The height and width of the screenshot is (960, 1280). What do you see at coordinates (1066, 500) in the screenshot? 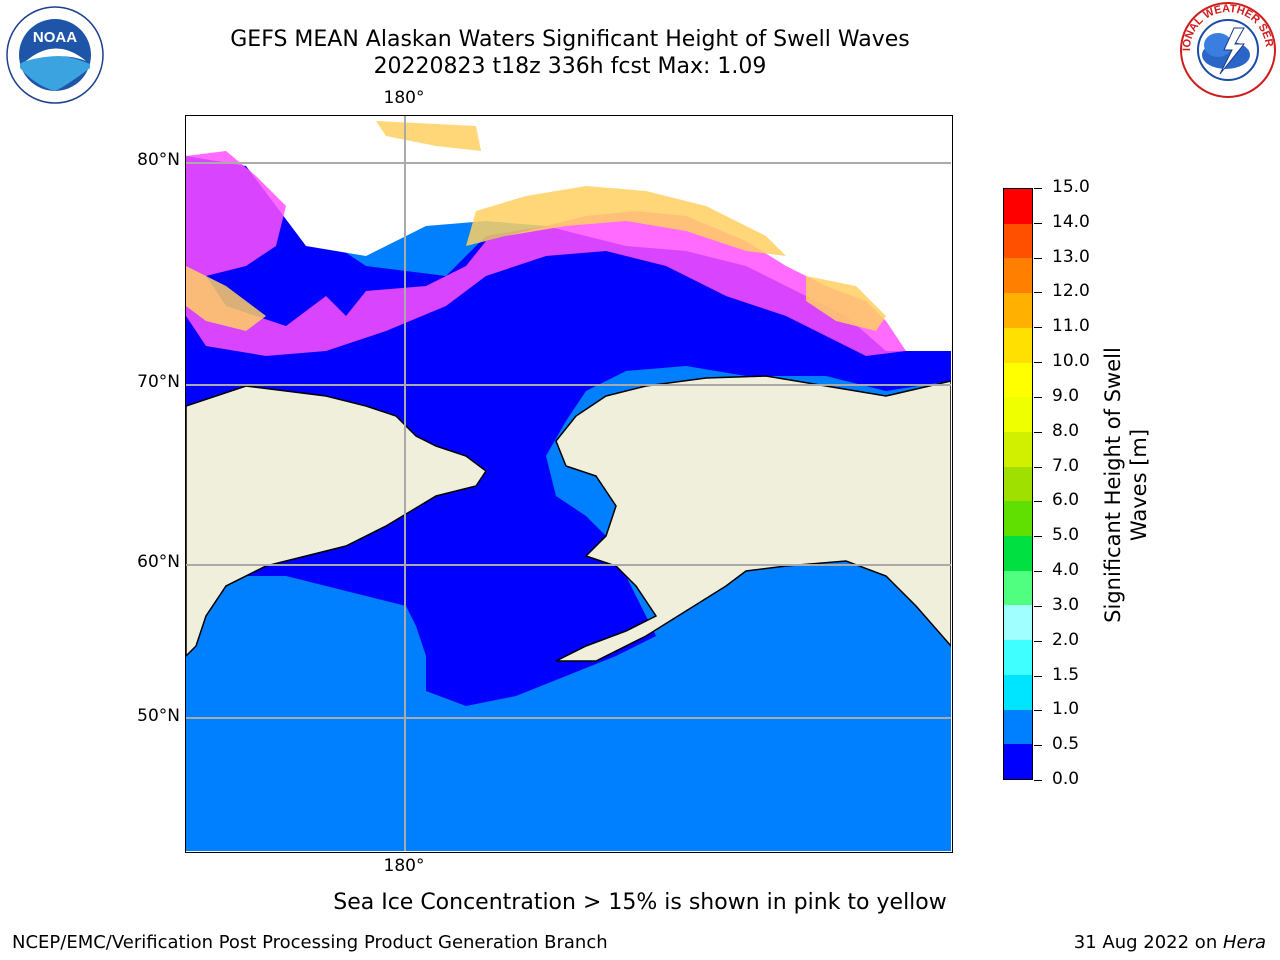
I see `colorbar-tick-label: 6.0` at bounding box center [1066, 500].